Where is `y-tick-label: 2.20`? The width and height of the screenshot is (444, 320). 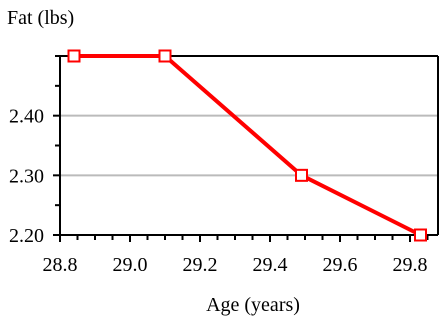 y-tick-label: 2.20 is located at coordinates (26, 236).